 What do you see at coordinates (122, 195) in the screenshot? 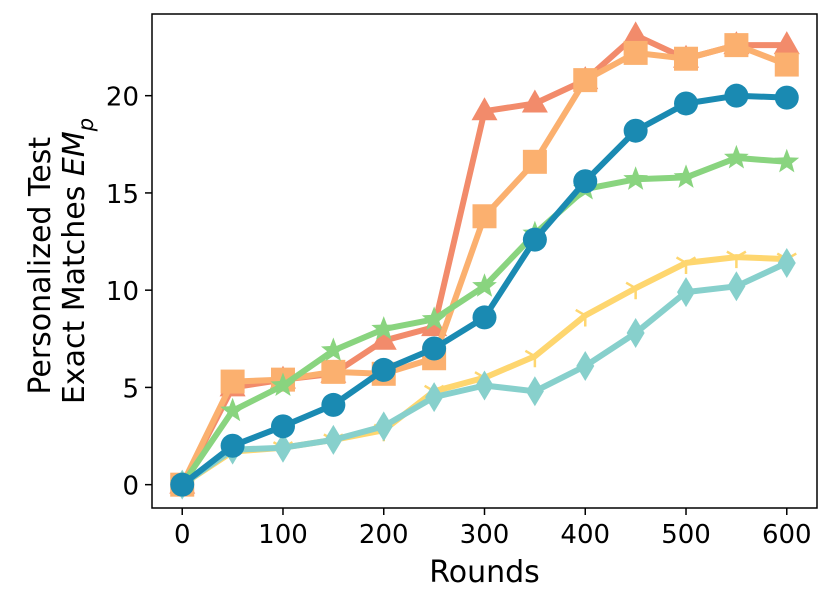
I see `y-tick-label: 15` at bounding box center [122, 195].